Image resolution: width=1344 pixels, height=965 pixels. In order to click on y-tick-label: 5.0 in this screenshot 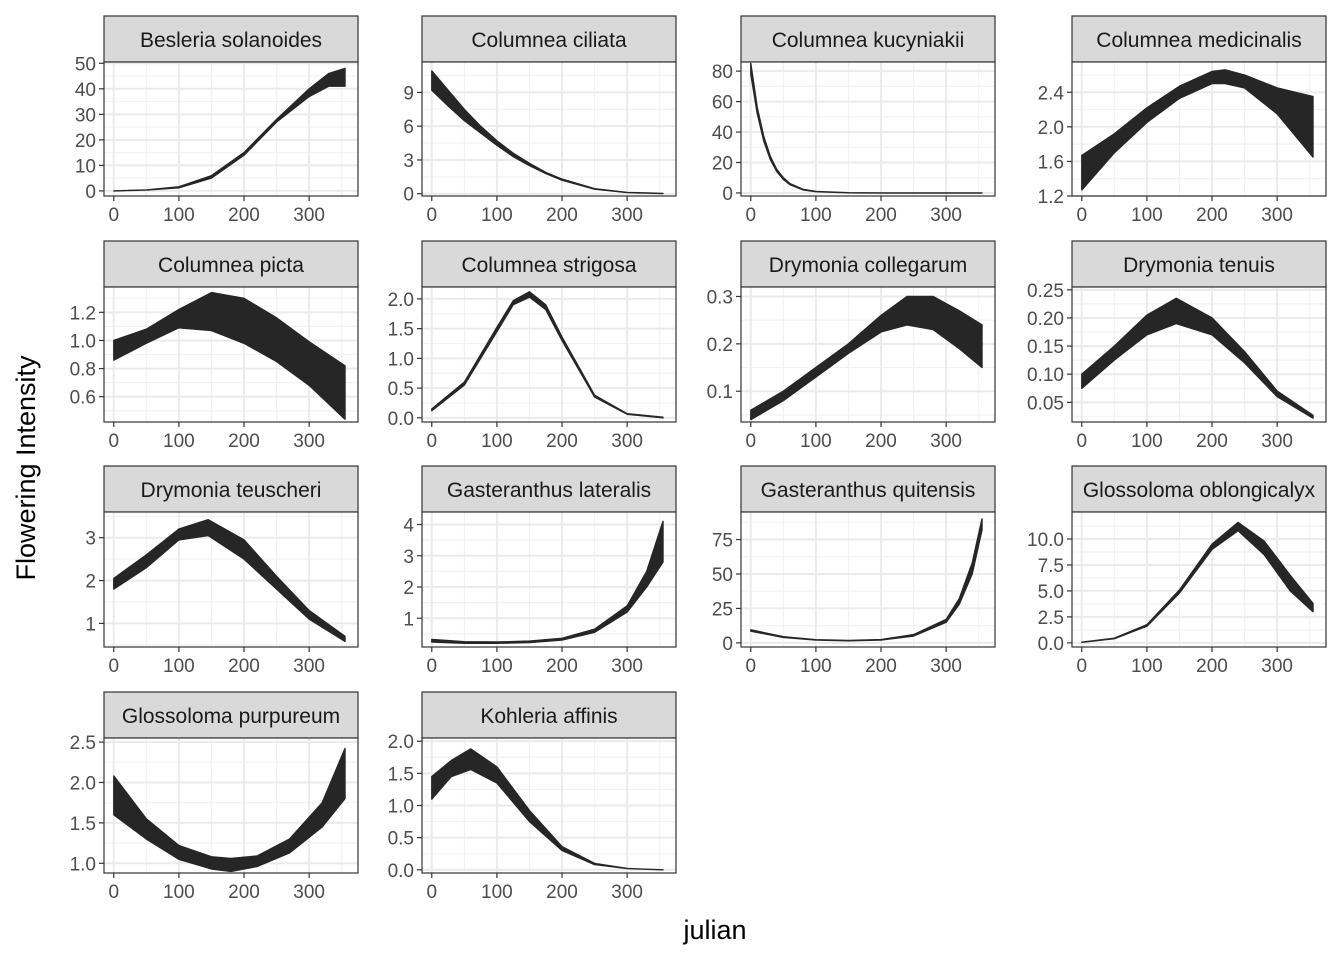, I will do `click(1051, 592)`.